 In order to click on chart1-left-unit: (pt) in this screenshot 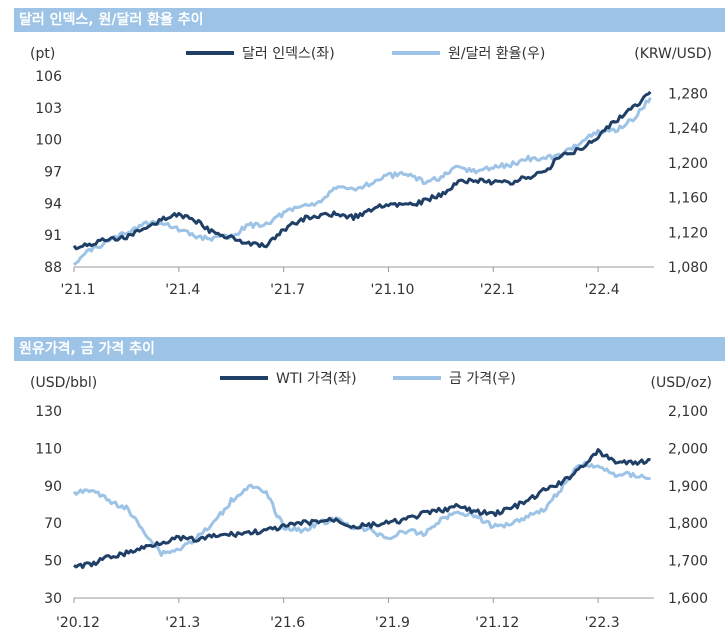, I will do `click(42, 54)`.